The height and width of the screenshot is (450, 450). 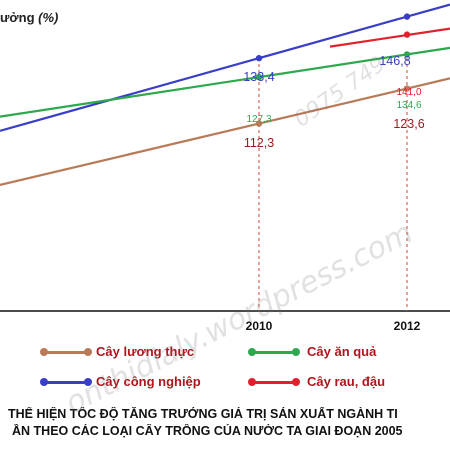 I want to click on data-label-1-1: 146,8, so click(x=394, y=61).